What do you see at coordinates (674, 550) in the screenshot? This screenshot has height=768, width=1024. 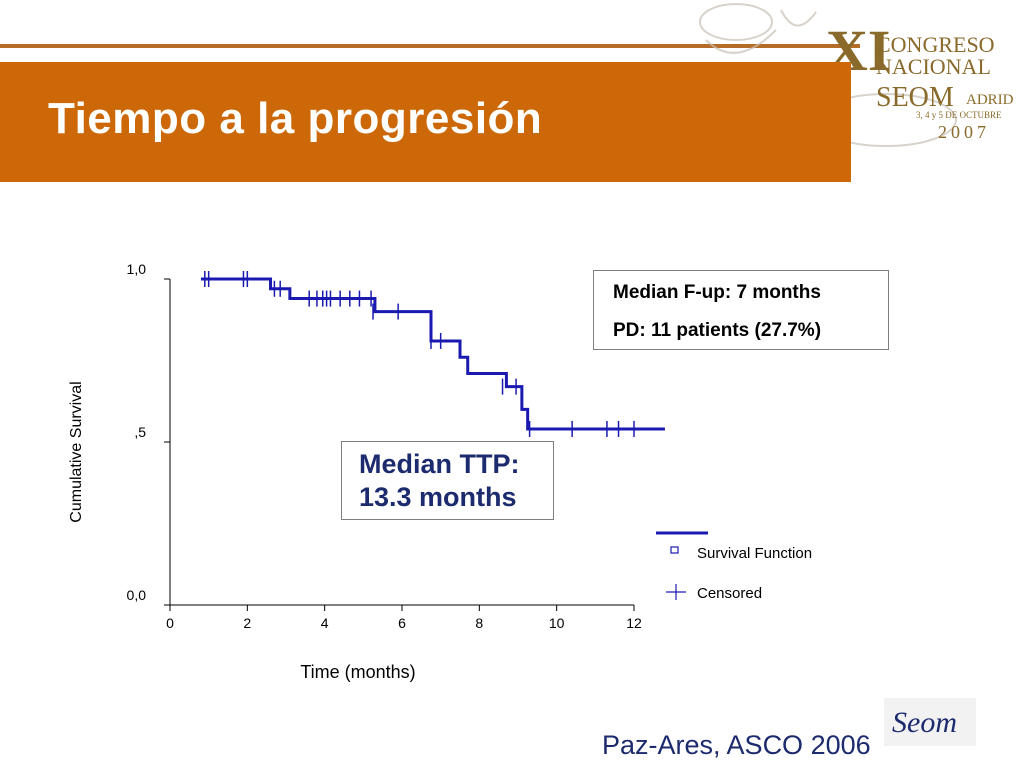 I see `legend-survival-symbol` at bounding box center [674, 550].